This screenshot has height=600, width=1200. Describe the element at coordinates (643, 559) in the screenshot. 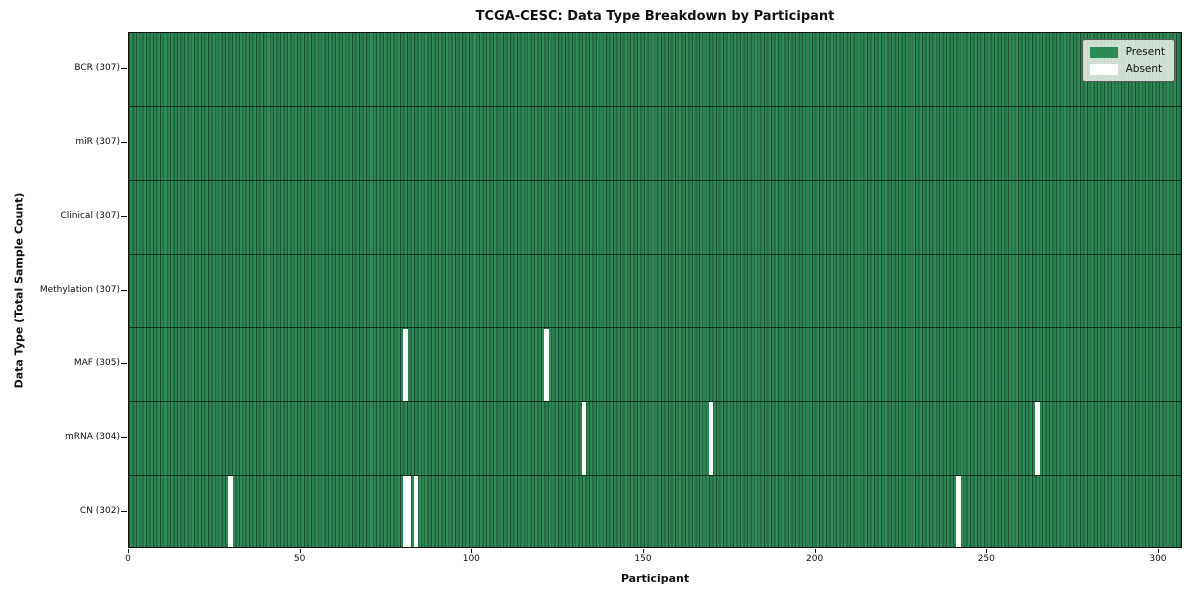

I see `x-tick-label: 150` at that location.